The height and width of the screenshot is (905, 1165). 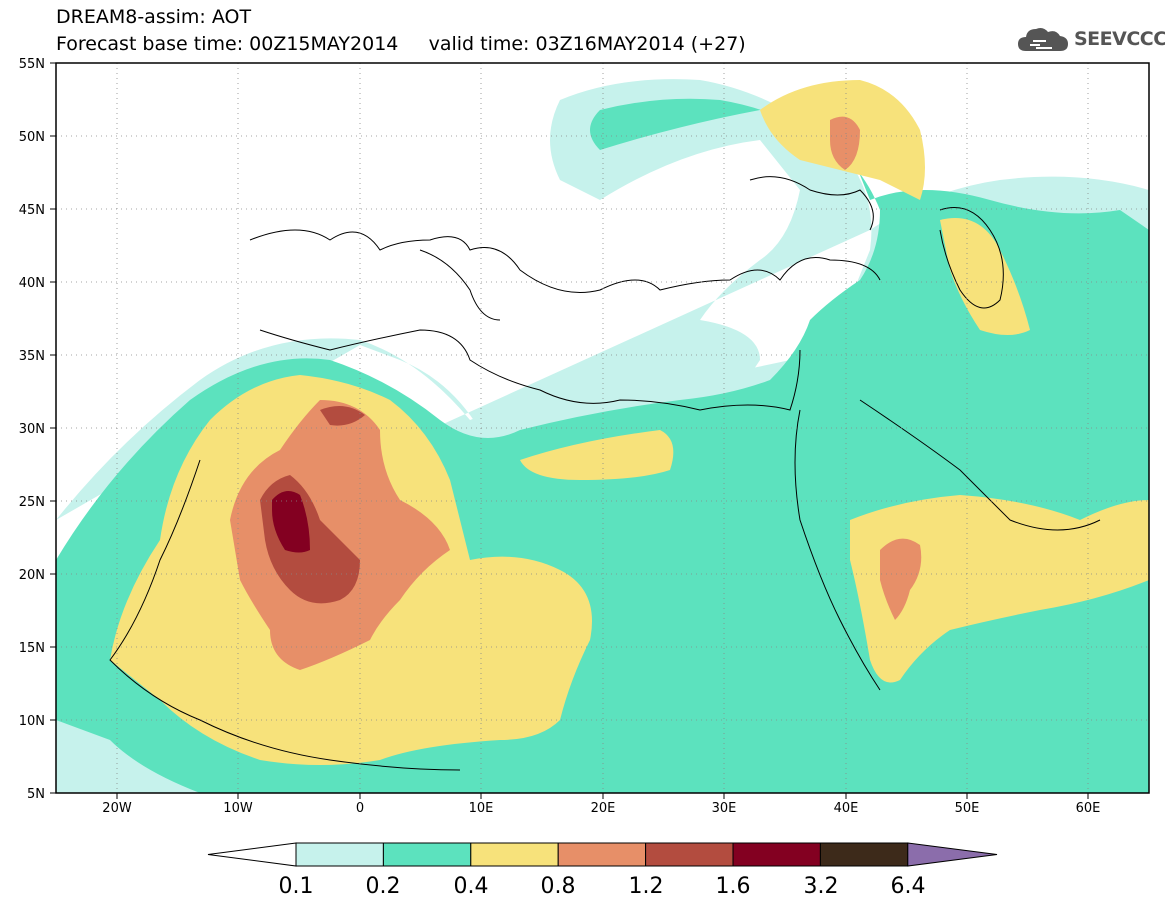 What do you see at coordinates (845, 143) in the screenshot?
I see `aot-contour-0.8-ukraine` at bounding box center [845, 143].